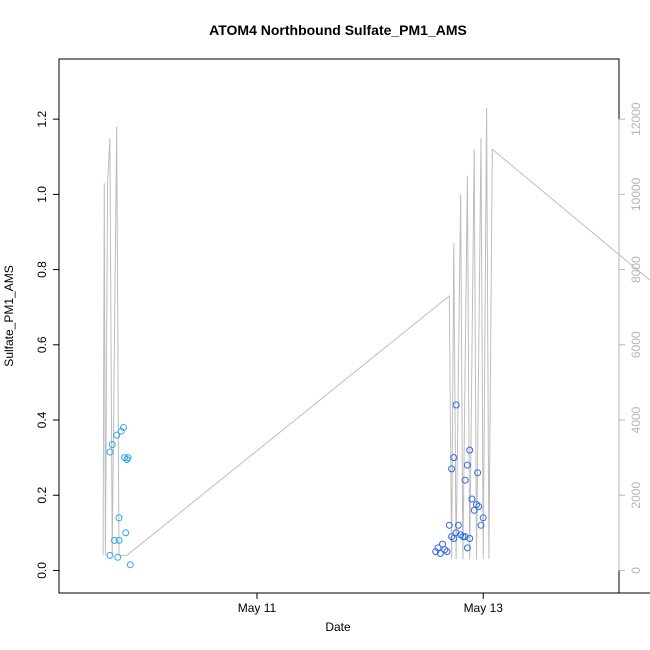 This screenshot has height=650, width=650. I want to click on y-tick-label: 0.8, so click(42, 269).